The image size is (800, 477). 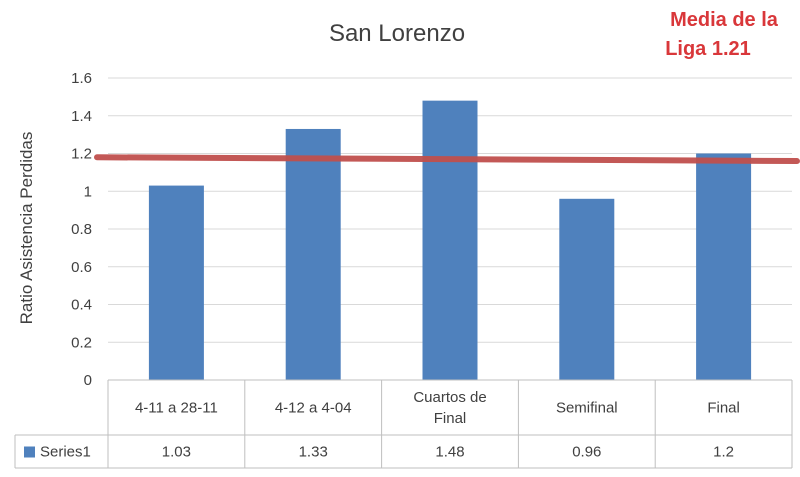 I want to click on x-category-label: Cuartos de, so click(x=449, y=397).